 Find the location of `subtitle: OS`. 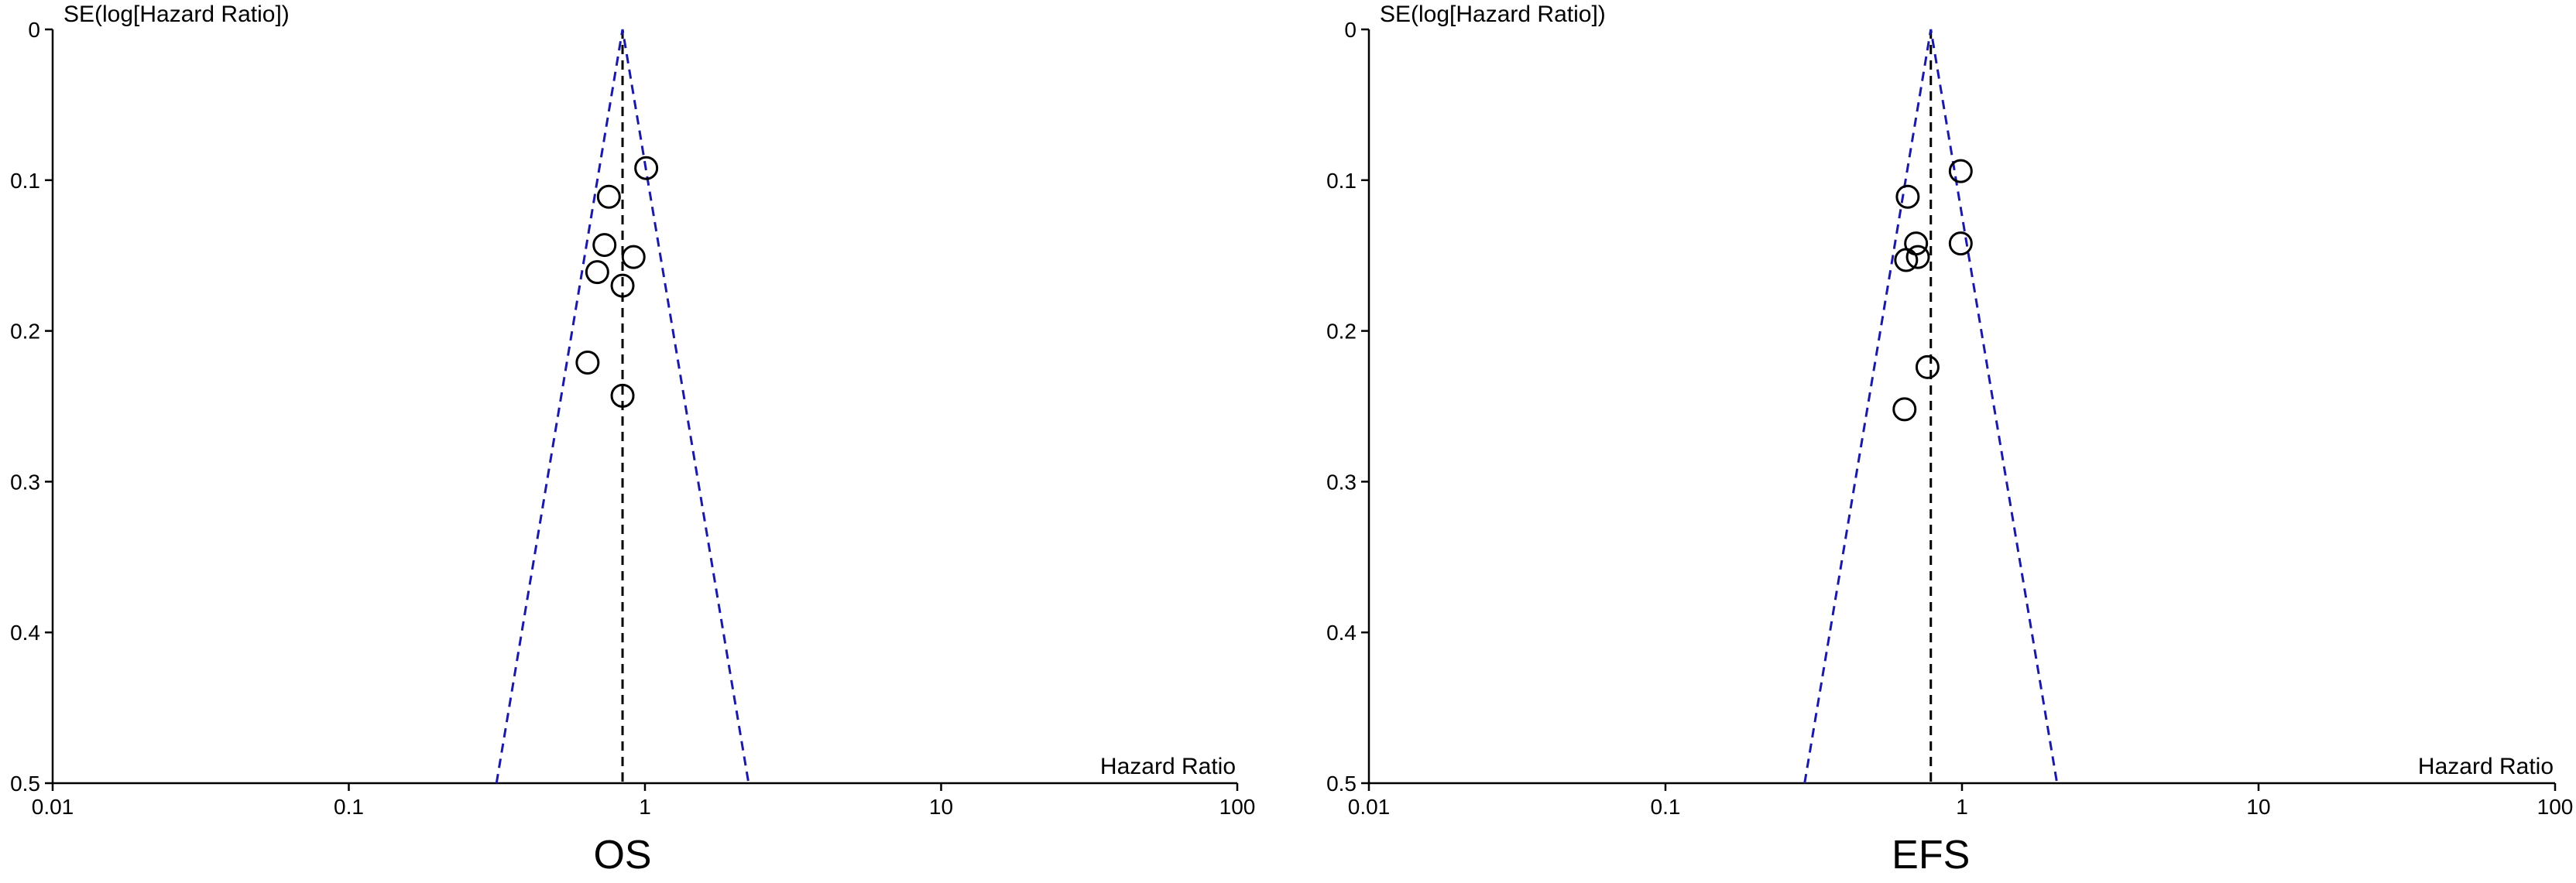

subtitle: OS is located at coordinates (622, 855).